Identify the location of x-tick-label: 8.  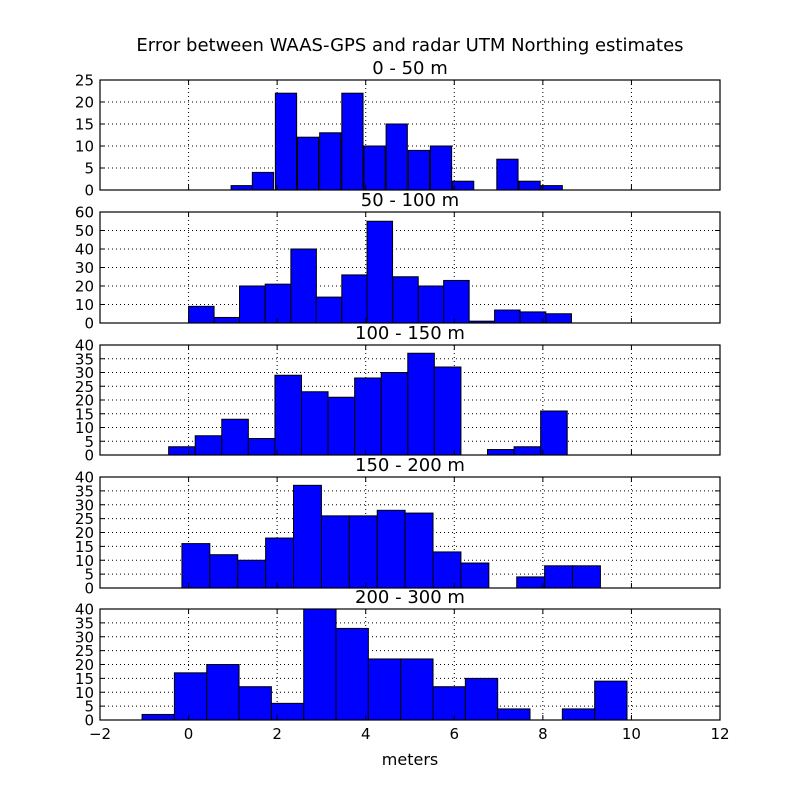
(543, 734).